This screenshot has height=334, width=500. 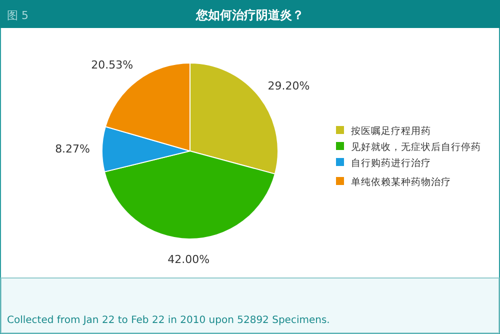 What do you see at coordinates (72, 149) in the screenshot?
I see `data-label: 8.27%` at bounding box center [72, 149].